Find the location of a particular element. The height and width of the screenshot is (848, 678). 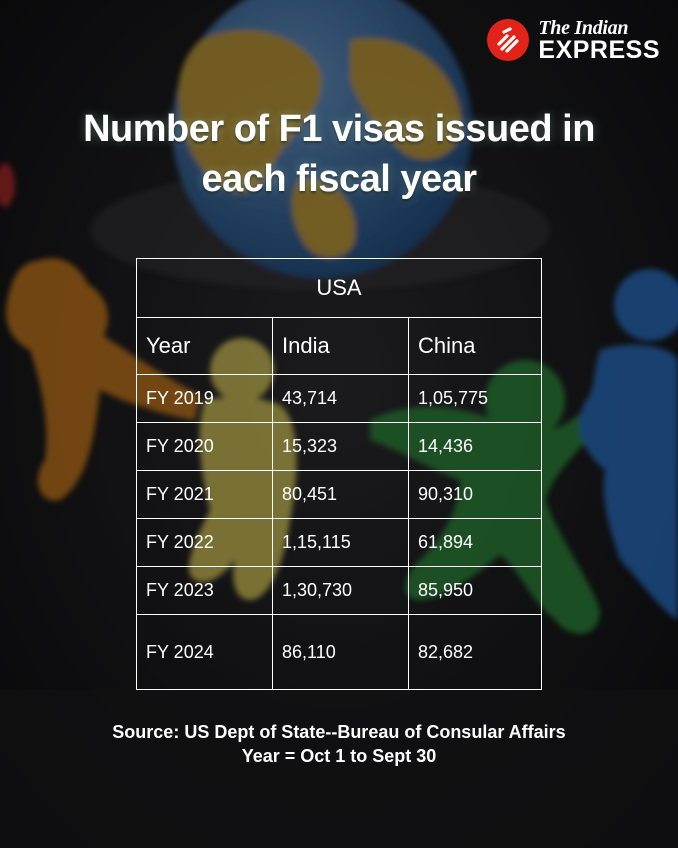

header-india: India is located at coordinates (340, 346).